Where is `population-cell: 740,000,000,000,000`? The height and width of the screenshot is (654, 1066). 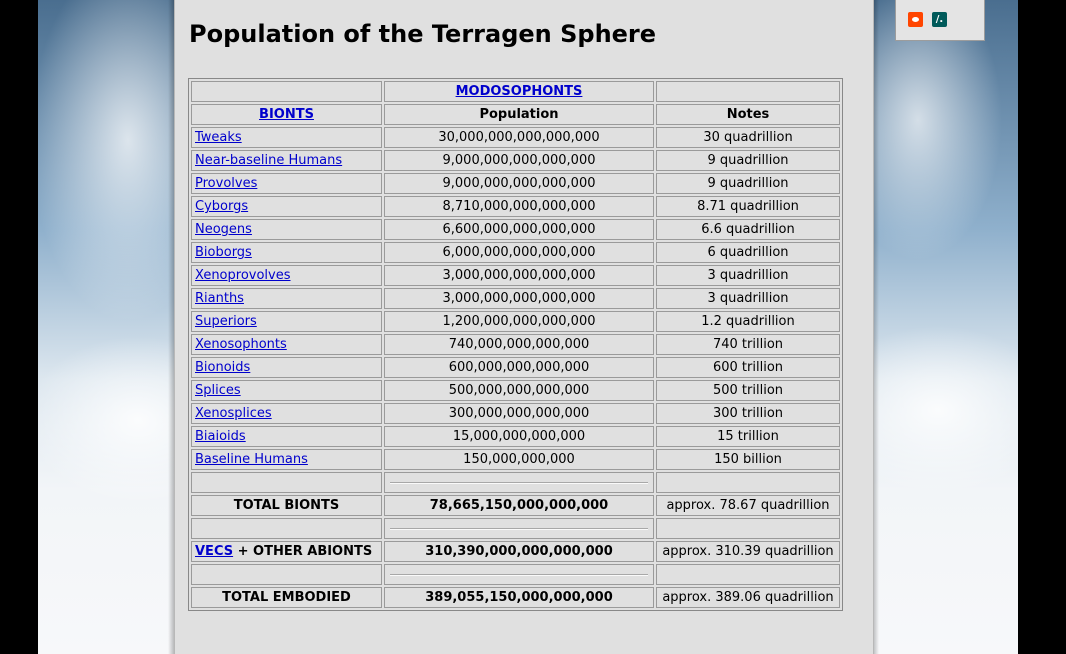 population-cell: 740,000,000,000,000 is located at coordinates (519, 344).